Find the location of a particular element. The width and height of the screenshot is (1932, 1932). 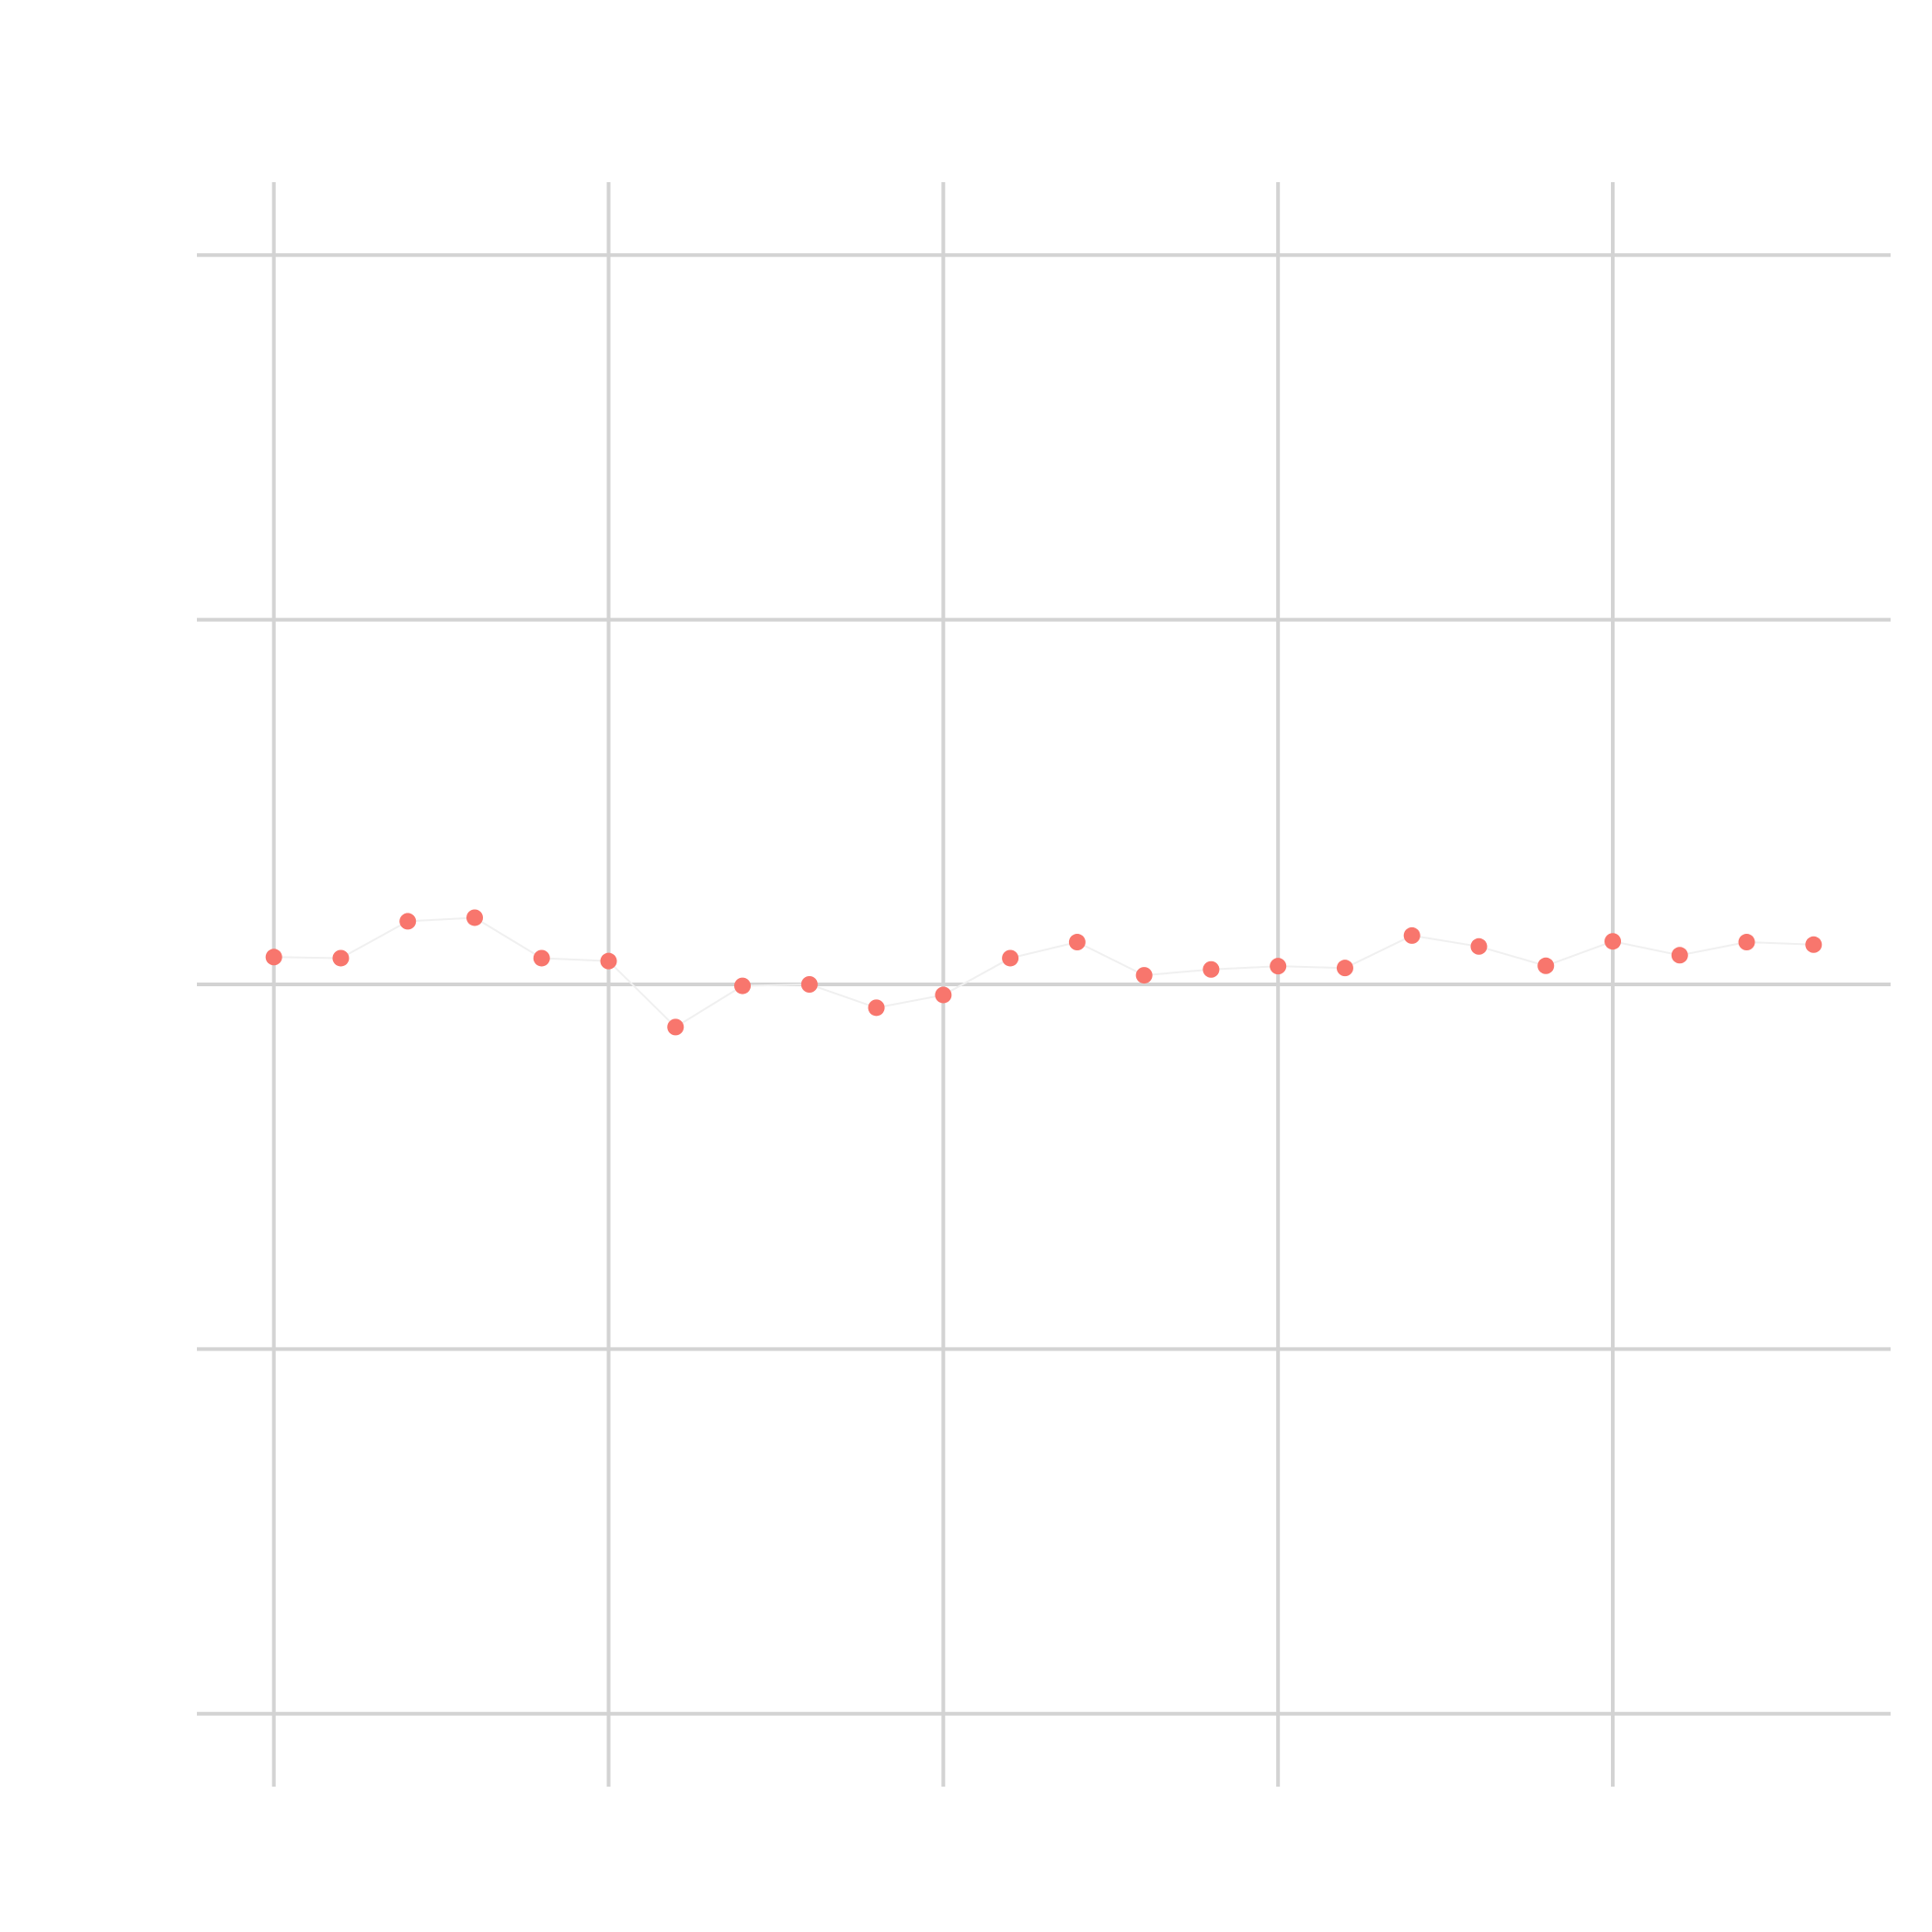

points-layer is located at coordinates (1044, 972).